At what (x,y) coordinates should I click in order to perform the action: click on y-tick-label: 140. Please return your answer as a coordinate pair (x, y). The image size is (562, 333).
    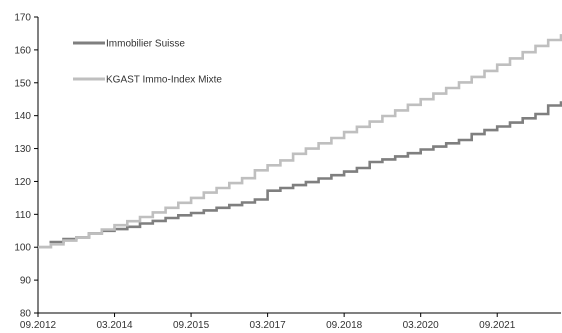
    Looking at the image, I should click on (22, 116).